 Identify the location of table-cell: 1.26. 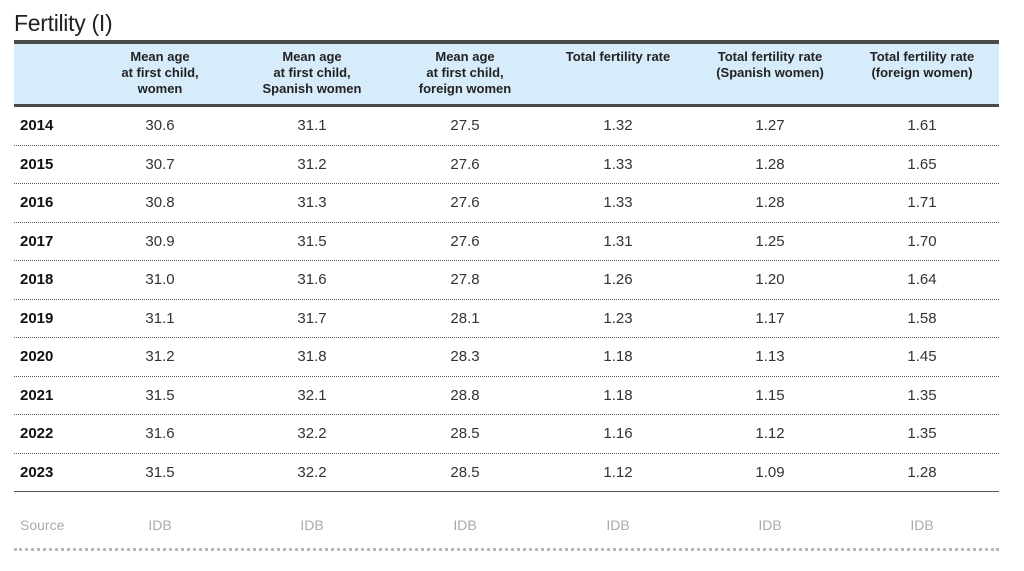
(618, 279).